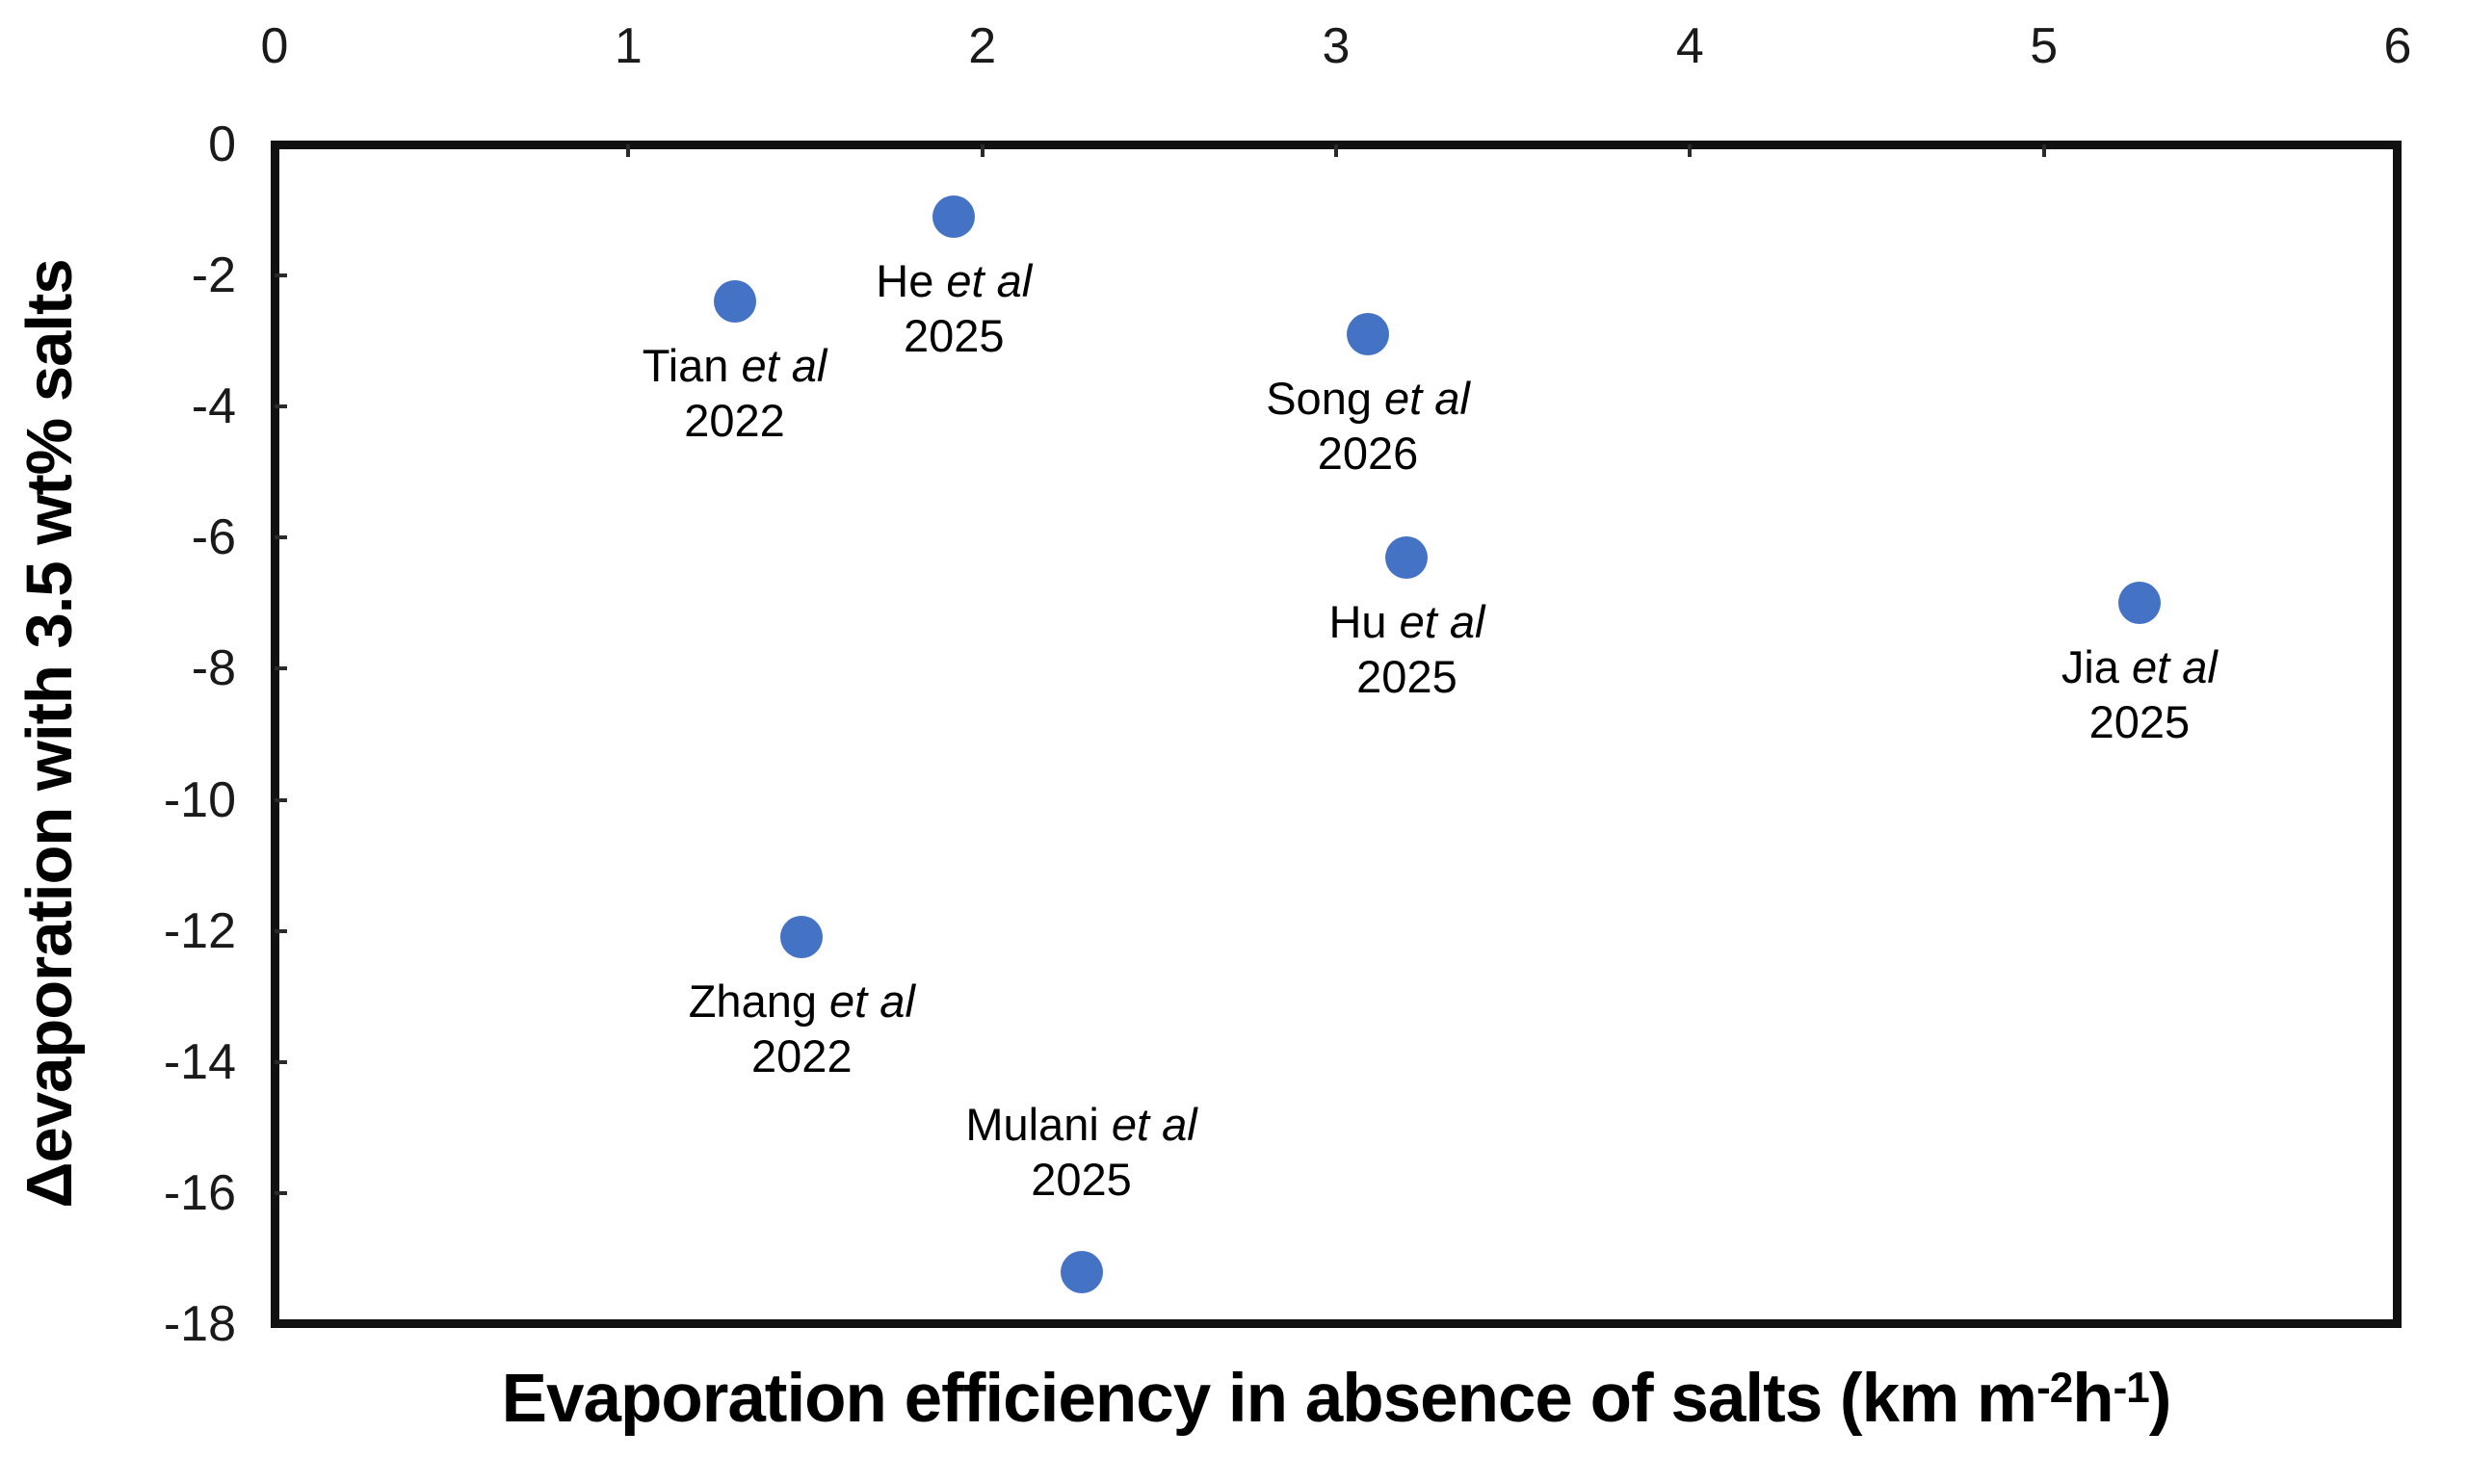  I want to click on data-point-label: Hu et al 2025, so click(1407, 648).